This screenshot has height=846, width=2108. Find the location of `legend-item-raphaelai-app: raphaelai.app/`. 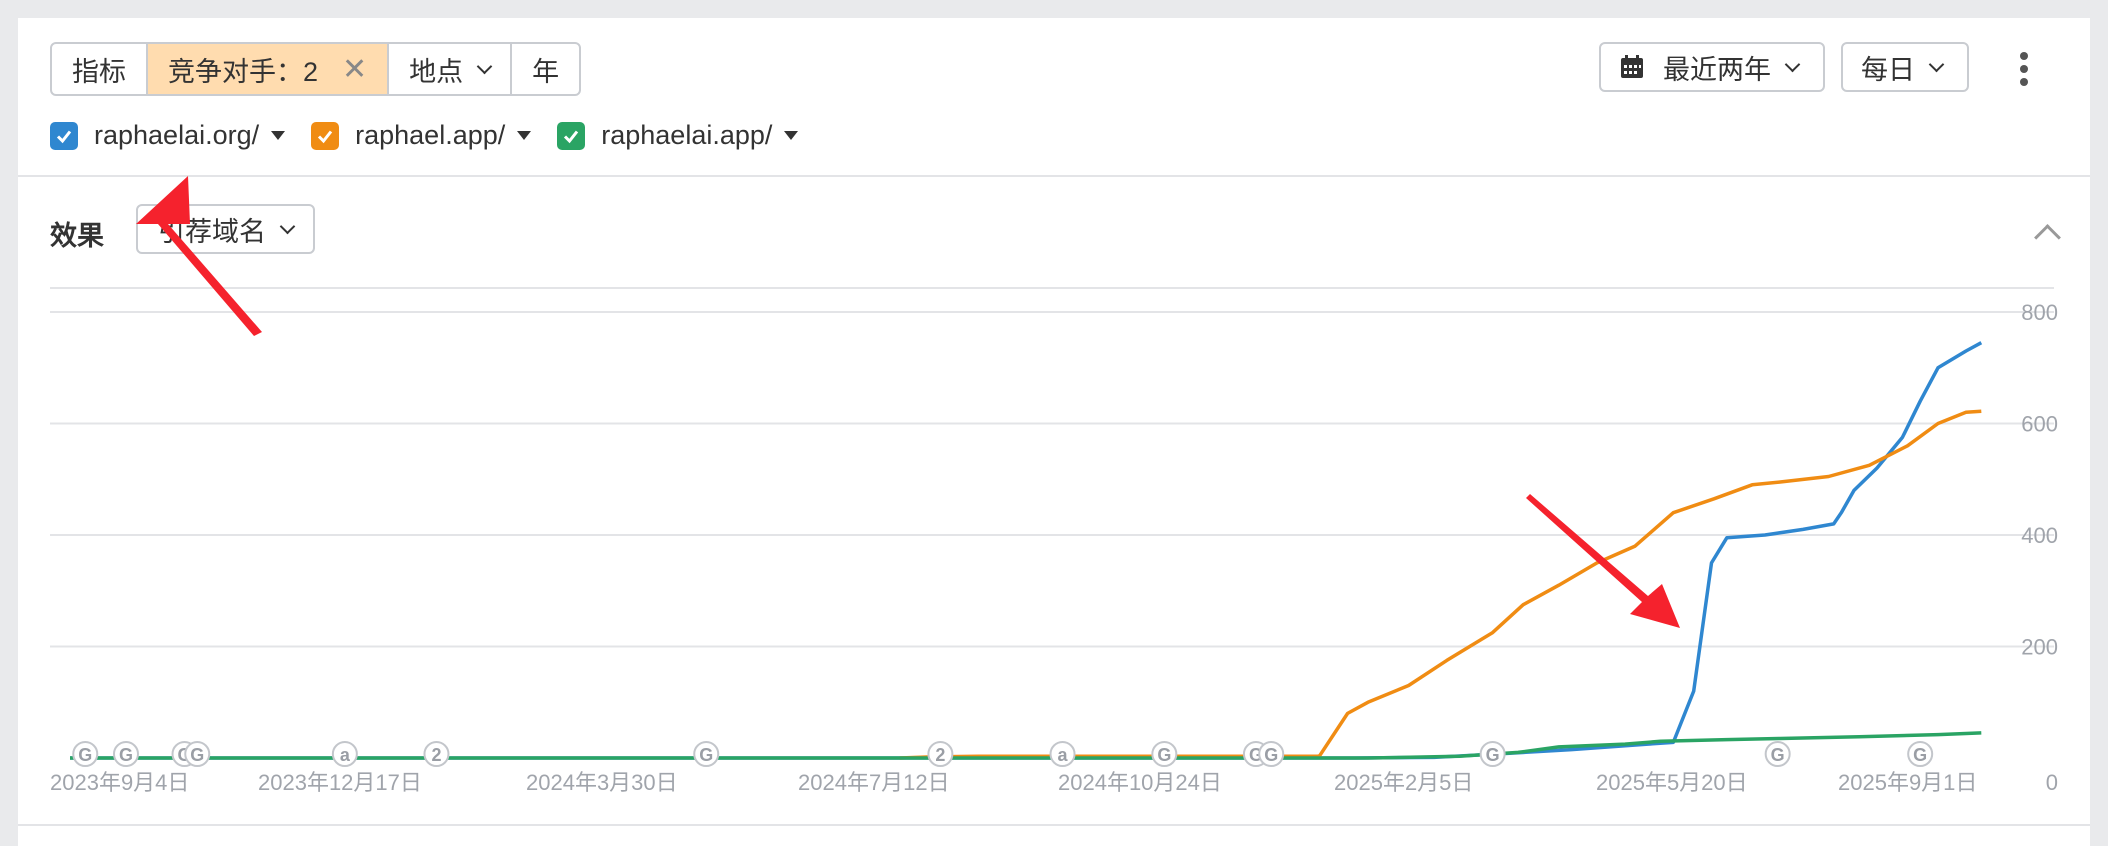

legend-item-raphaelai-app: raphaelai.app/ is located at coordinates (678, 135).